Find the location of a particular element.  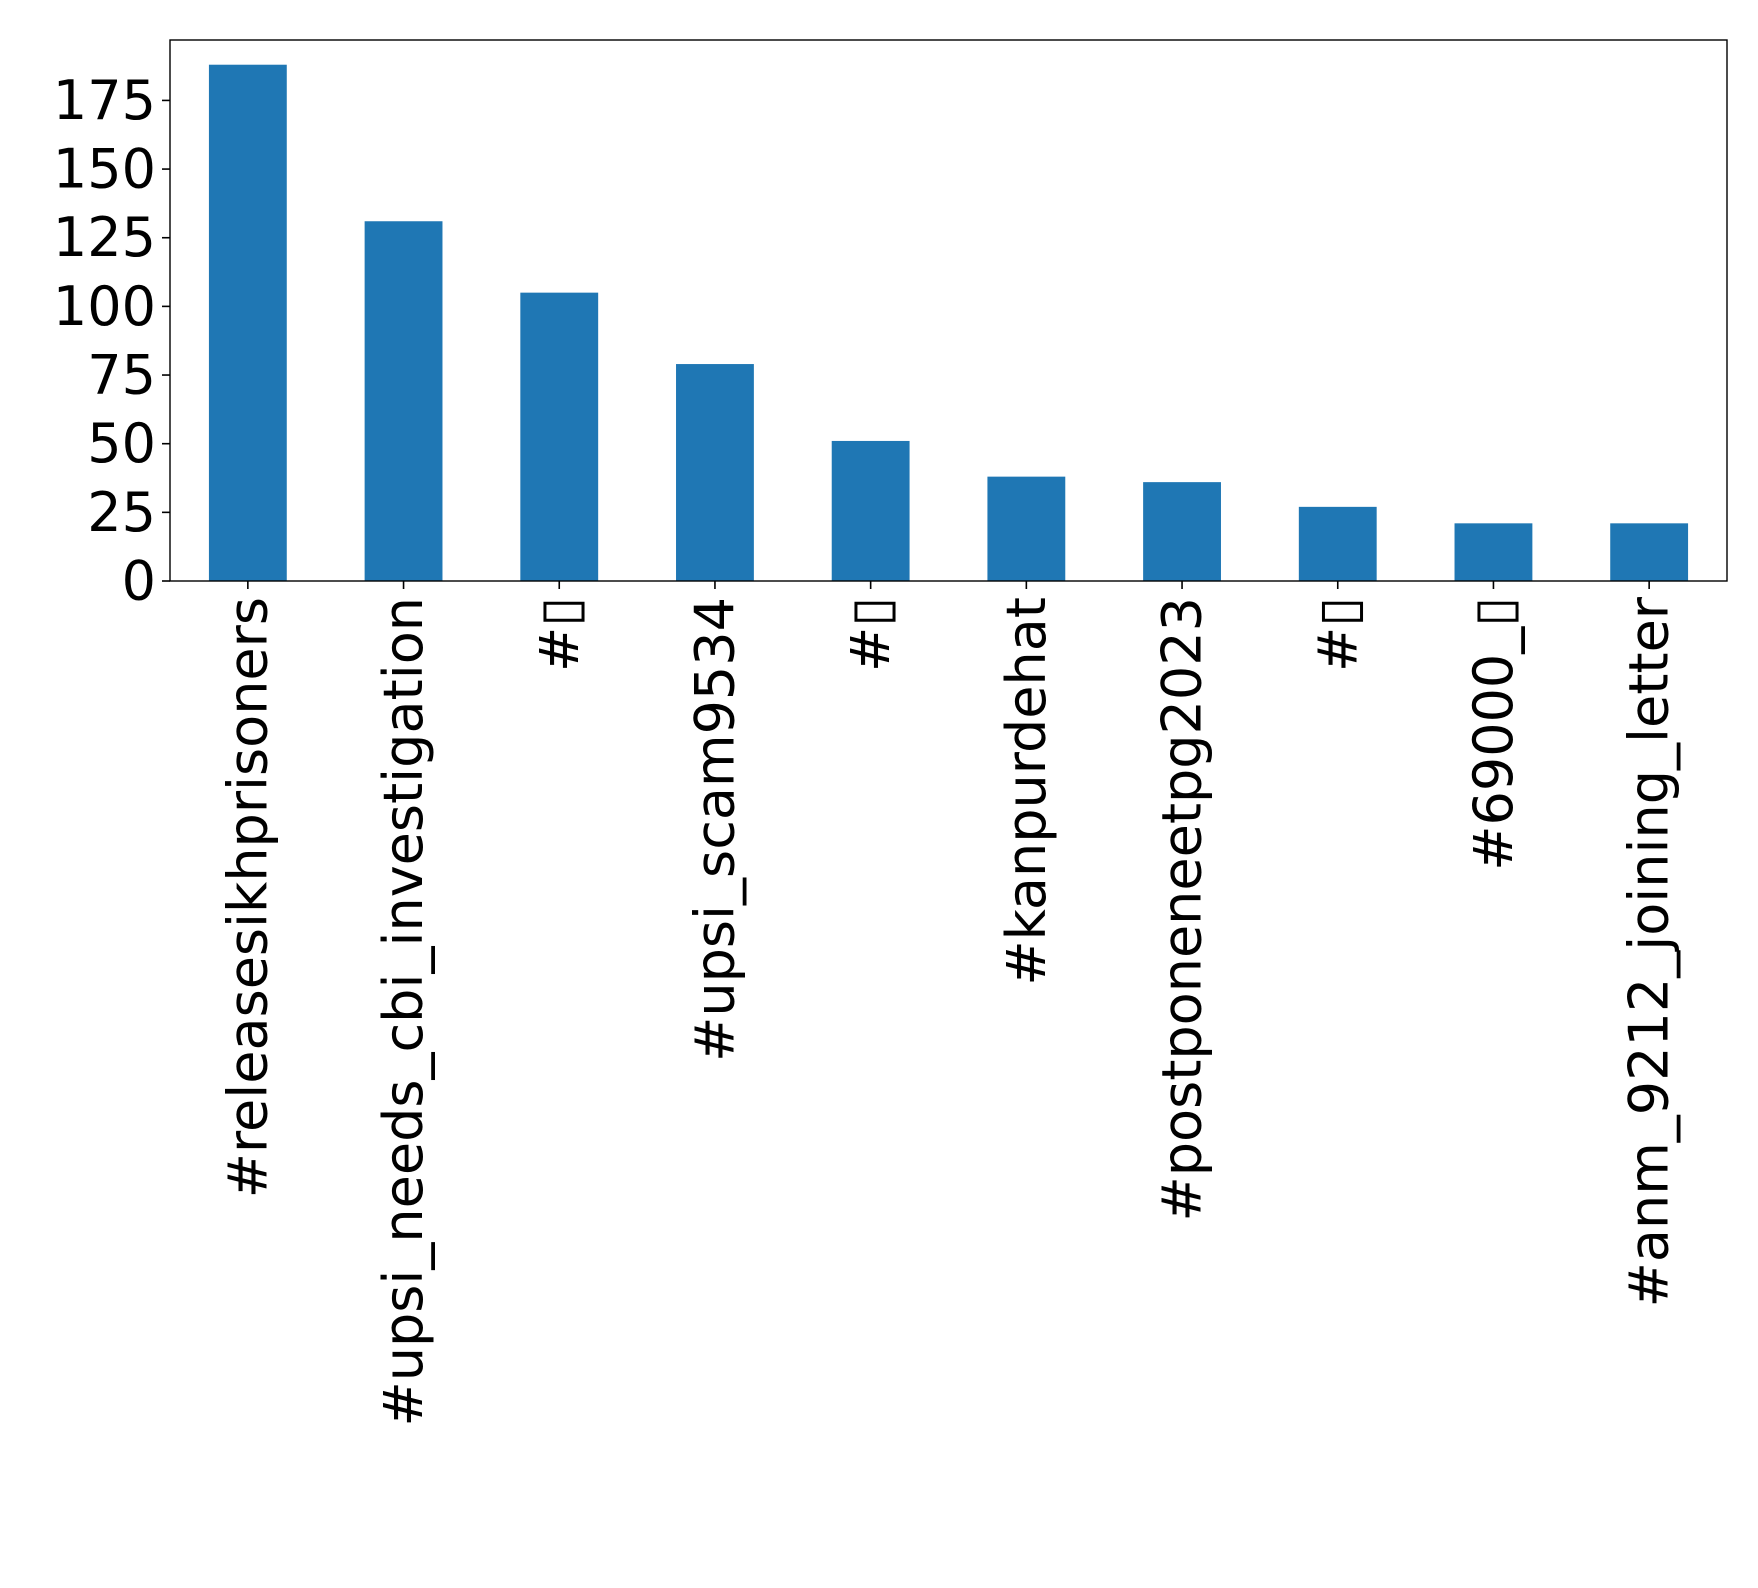

y-tick-label: 0 is located at coordinates (139, 581).